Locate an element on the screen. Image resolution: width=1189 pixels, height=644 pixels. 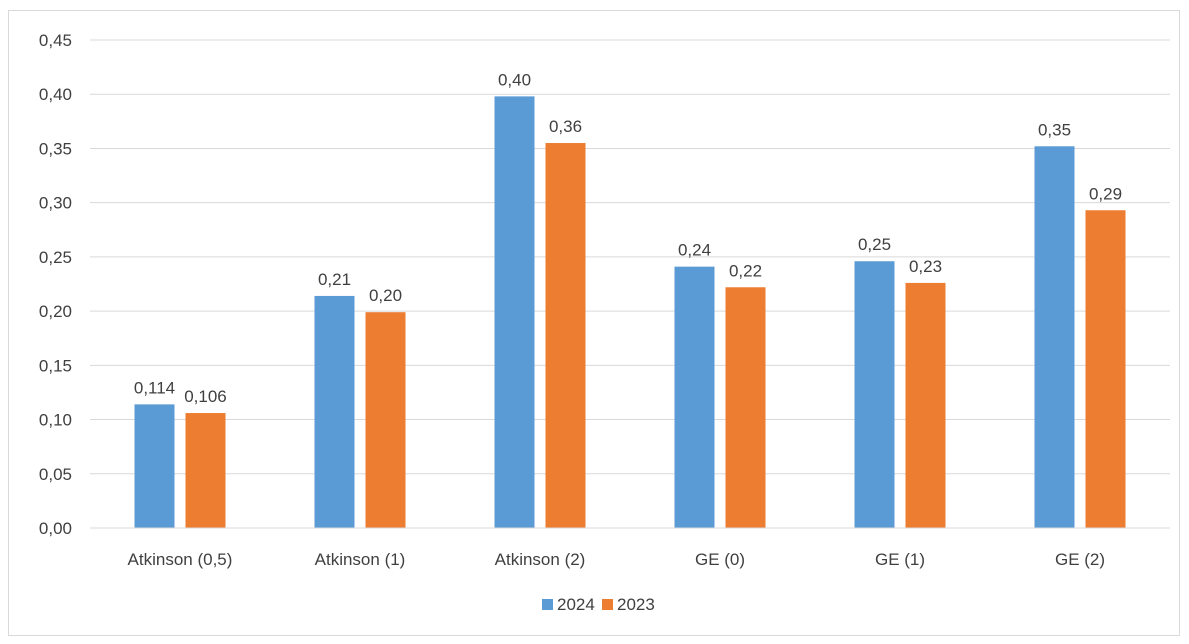
x-tick-label: GE (2) is located at coordinates (1080, 559).